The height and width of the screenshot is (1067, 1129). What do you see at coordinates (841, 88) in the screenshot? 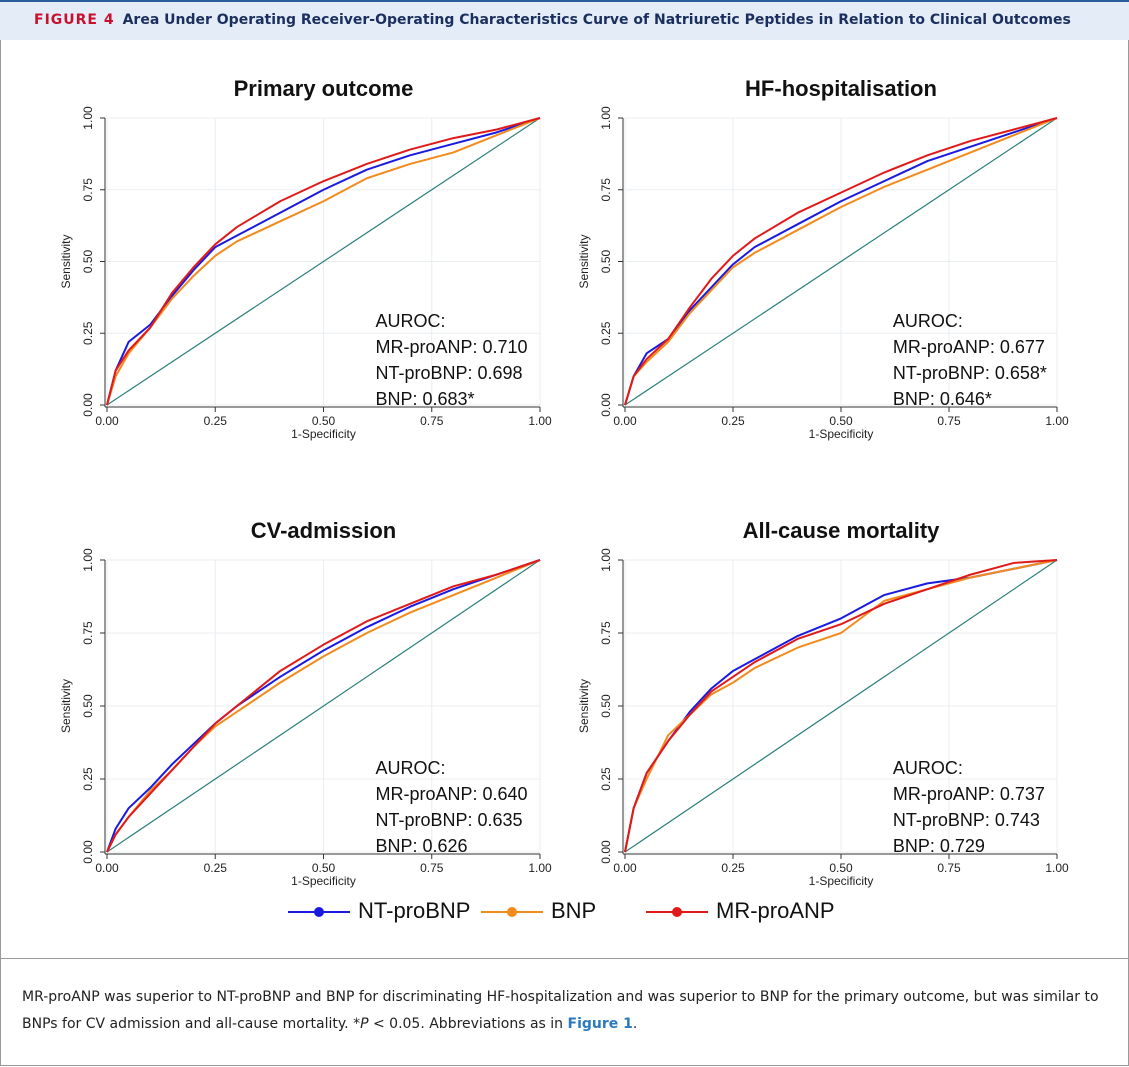
I see `chart-title: HF-hospitalisation` at bounding box center [841, 88].